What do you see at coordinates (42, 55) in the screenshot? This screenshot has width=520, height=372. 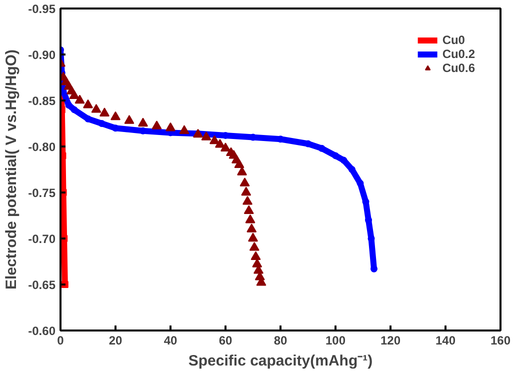 I see `y-tick-label: -0.90` at bounding box center [42, 55].